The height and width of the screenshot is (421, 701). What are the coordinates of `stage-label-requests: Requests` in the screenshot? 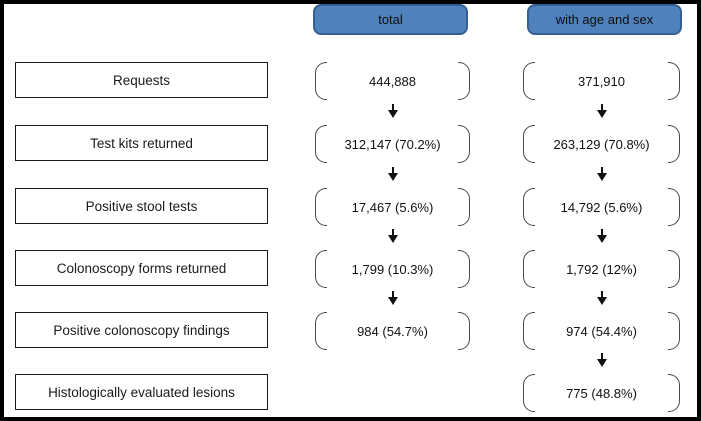 It's located at (141, 80).